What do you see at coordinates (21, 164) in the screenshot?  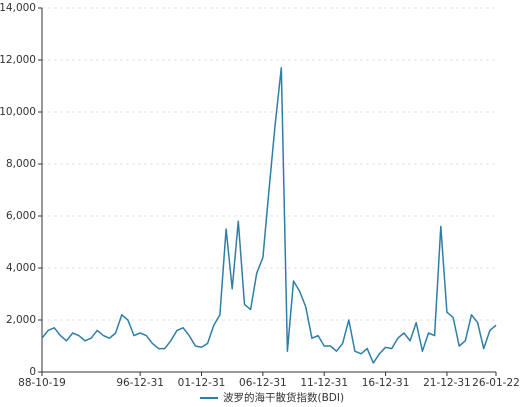 I see `y-tick-label: 8,000` at bounding box center [21, 164].